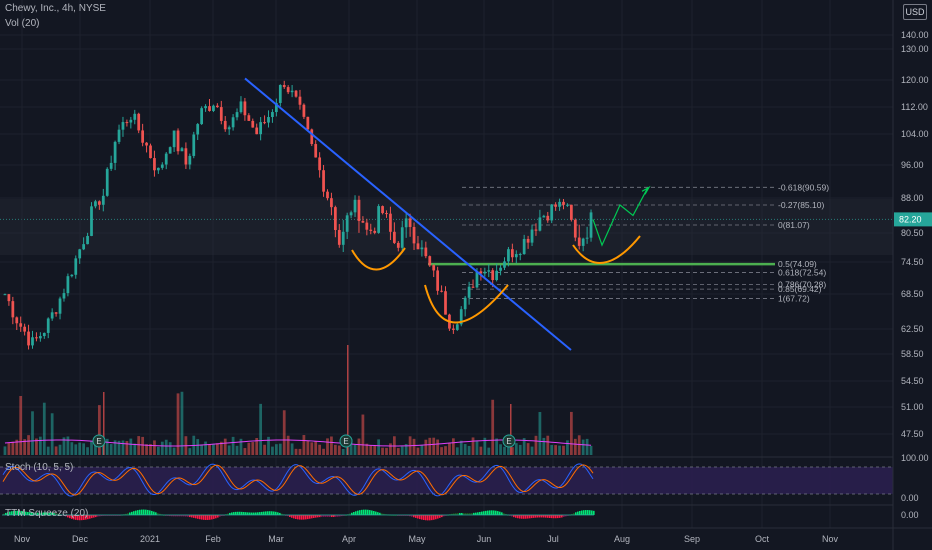 The width and height of the screenshot is (932, 550). I want to click on projection-arrowhead, so click(646, 190).